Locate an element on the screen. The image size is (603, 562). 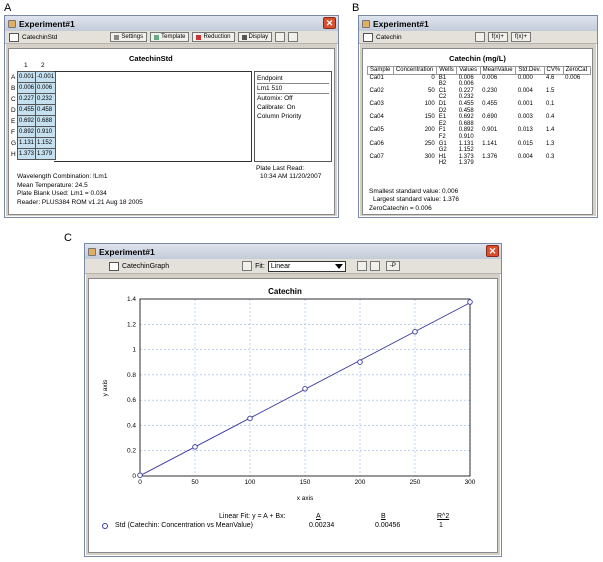
reduction-icon is located at coordinates (199, 37).